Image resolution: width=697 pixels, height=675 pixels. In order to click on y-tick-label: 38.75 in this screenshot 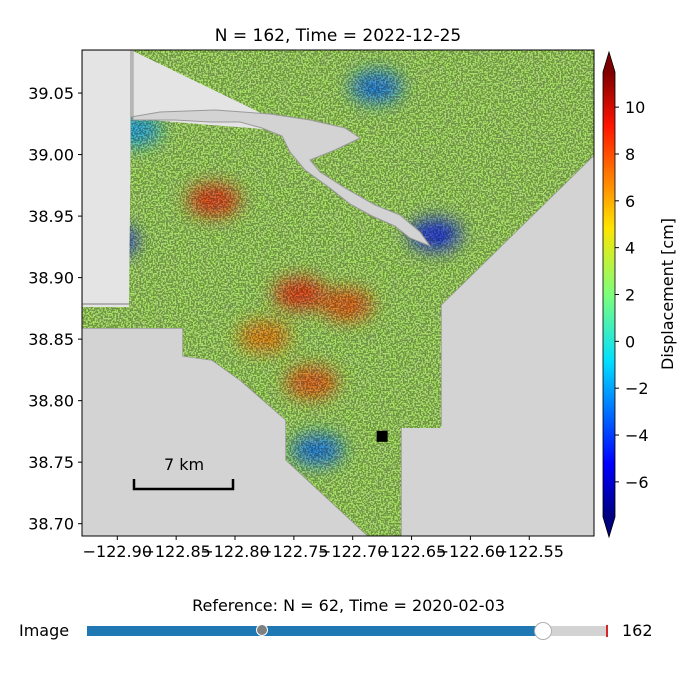, I will do `click(51, 462)`.